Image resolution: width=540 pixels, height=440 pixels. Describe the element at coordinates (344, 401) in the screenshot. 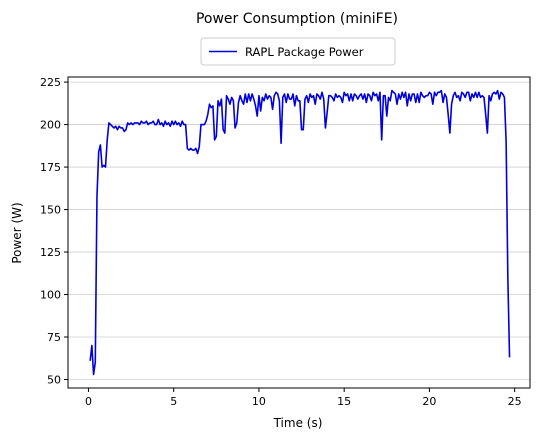

I see `x-tick-label-15: 15` at that location.